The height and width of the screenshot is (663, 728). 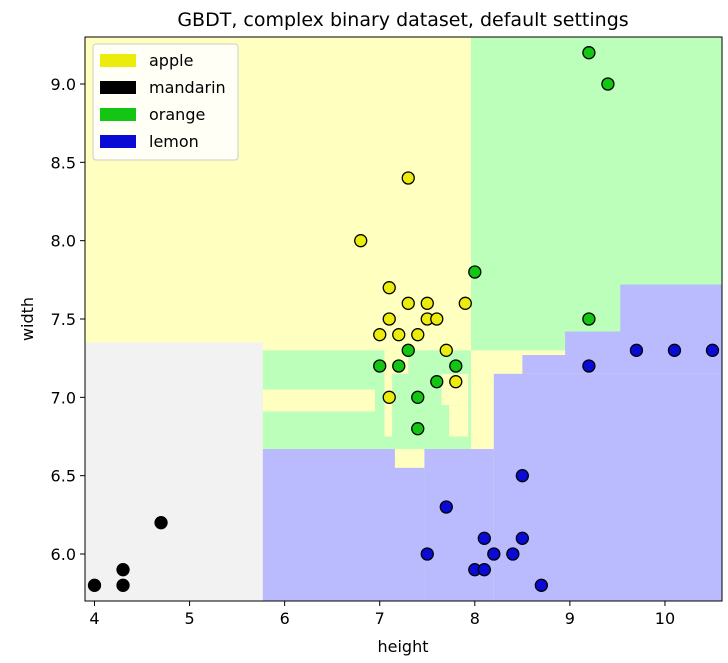 I want to click on x-tick-label: 7, so click(x=380, y=618).